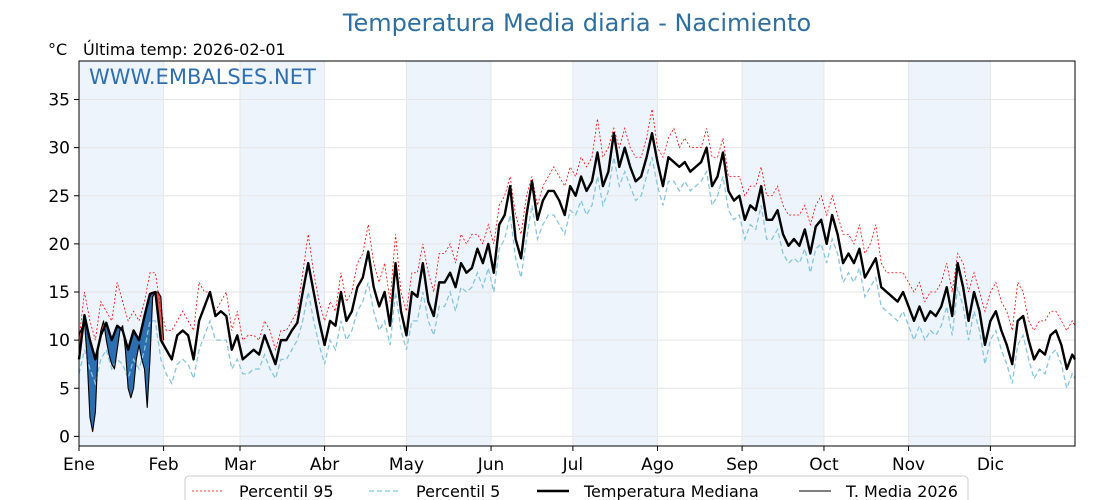  Describe the element at coordinates (990, 465) in the screenshot. I see `x-tick-label-Dic: Dic` at that location.